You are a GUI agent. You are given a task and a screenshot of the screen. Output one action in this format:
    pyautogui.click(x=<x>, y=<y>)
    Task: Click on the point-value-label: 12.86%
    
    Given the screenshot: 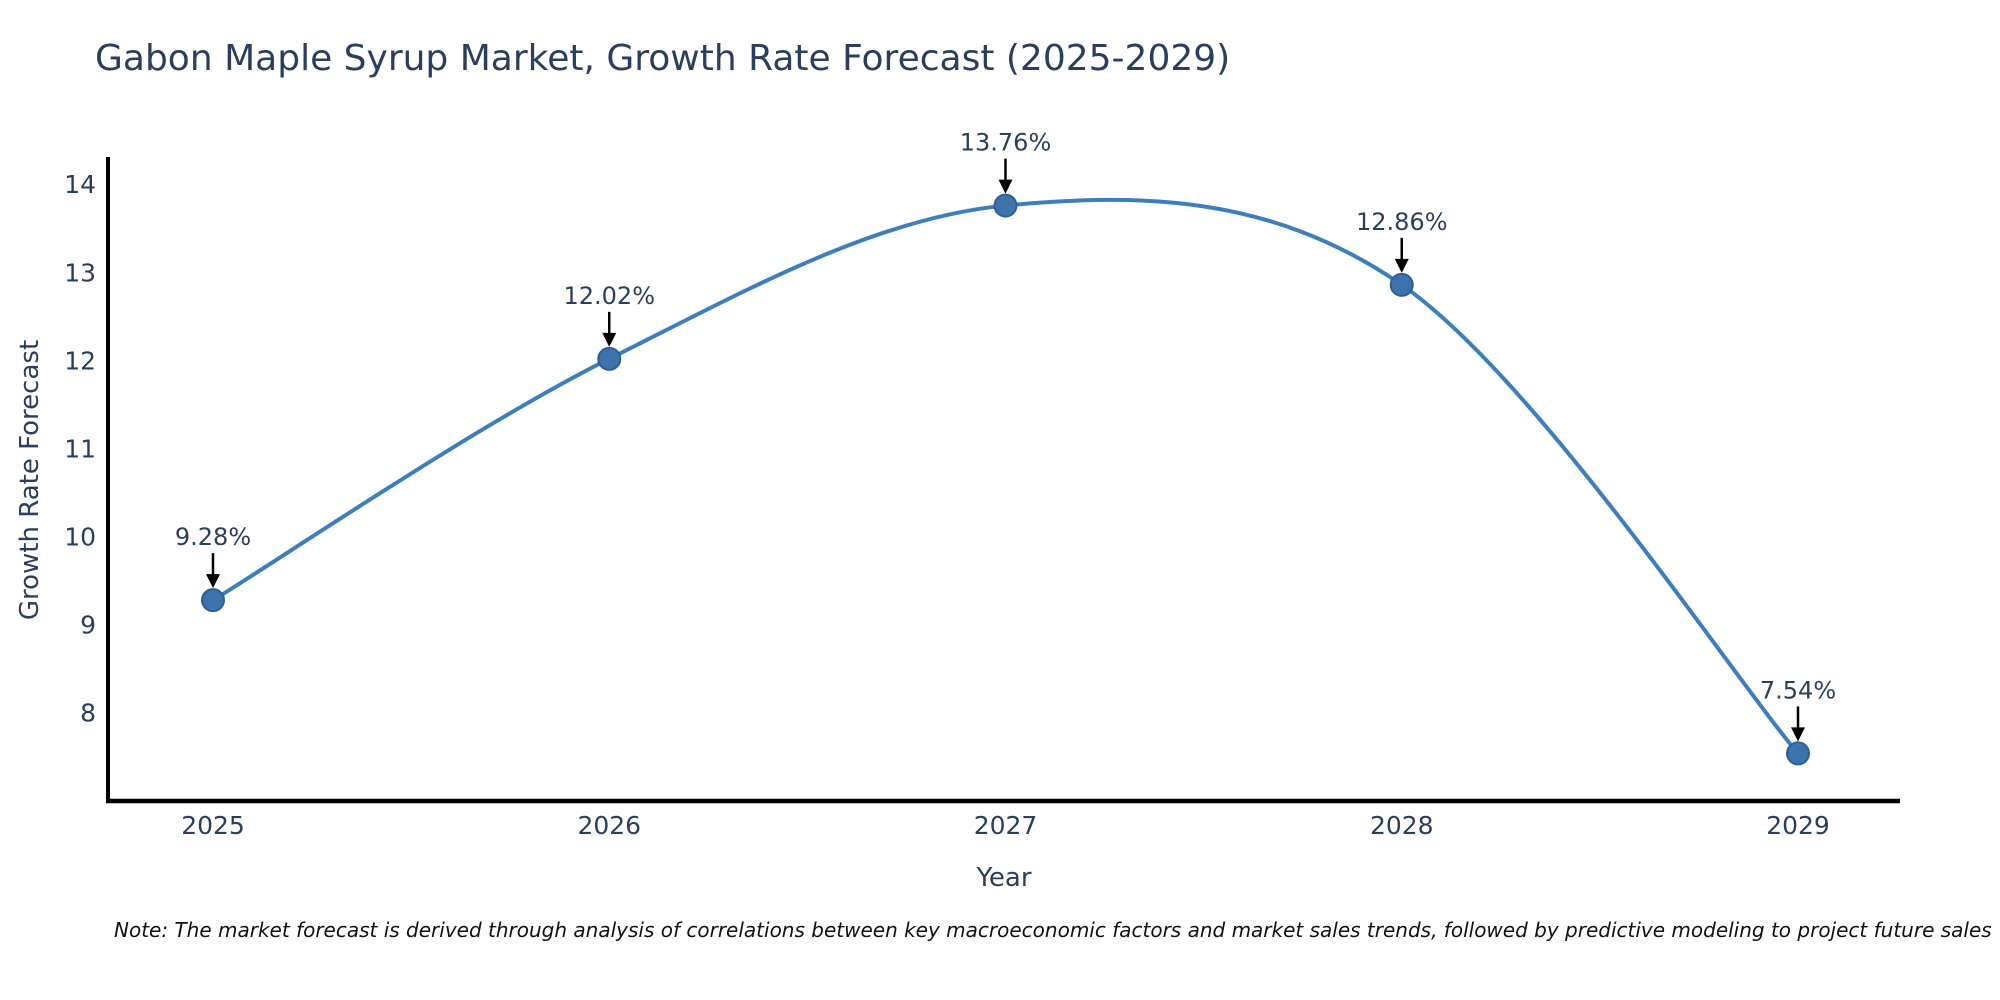 What is the action you would take?
    pyautogui.click(x=1402, y=222)
    